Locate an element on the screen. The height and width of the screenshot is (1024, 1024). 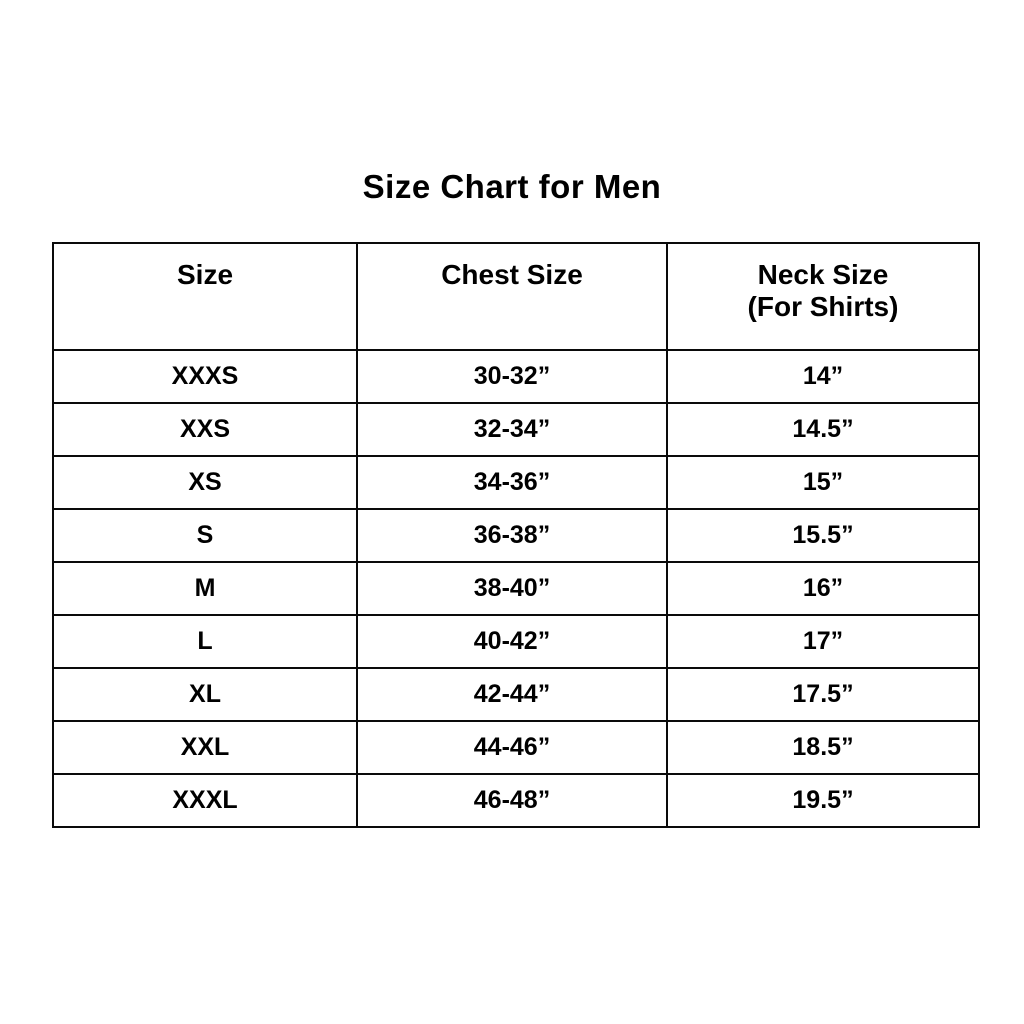
table-row-xxxs: XXXS 30-32” 14” is located at coordinates (516, 376).